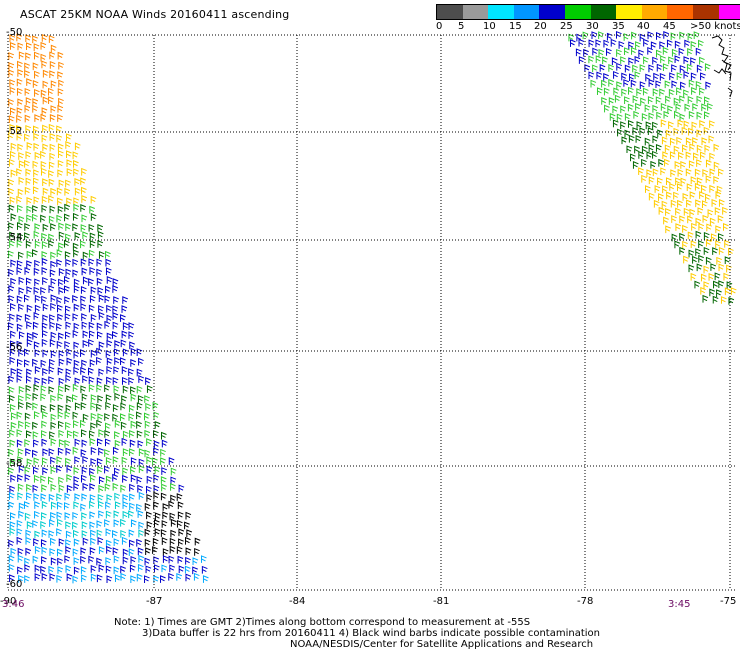 The width and height of the screenshot is (740, 650). What do you see at coordinates (540, 26) in the screenshot?
I see `legend-label: 20` at bounding box center [540, 26].